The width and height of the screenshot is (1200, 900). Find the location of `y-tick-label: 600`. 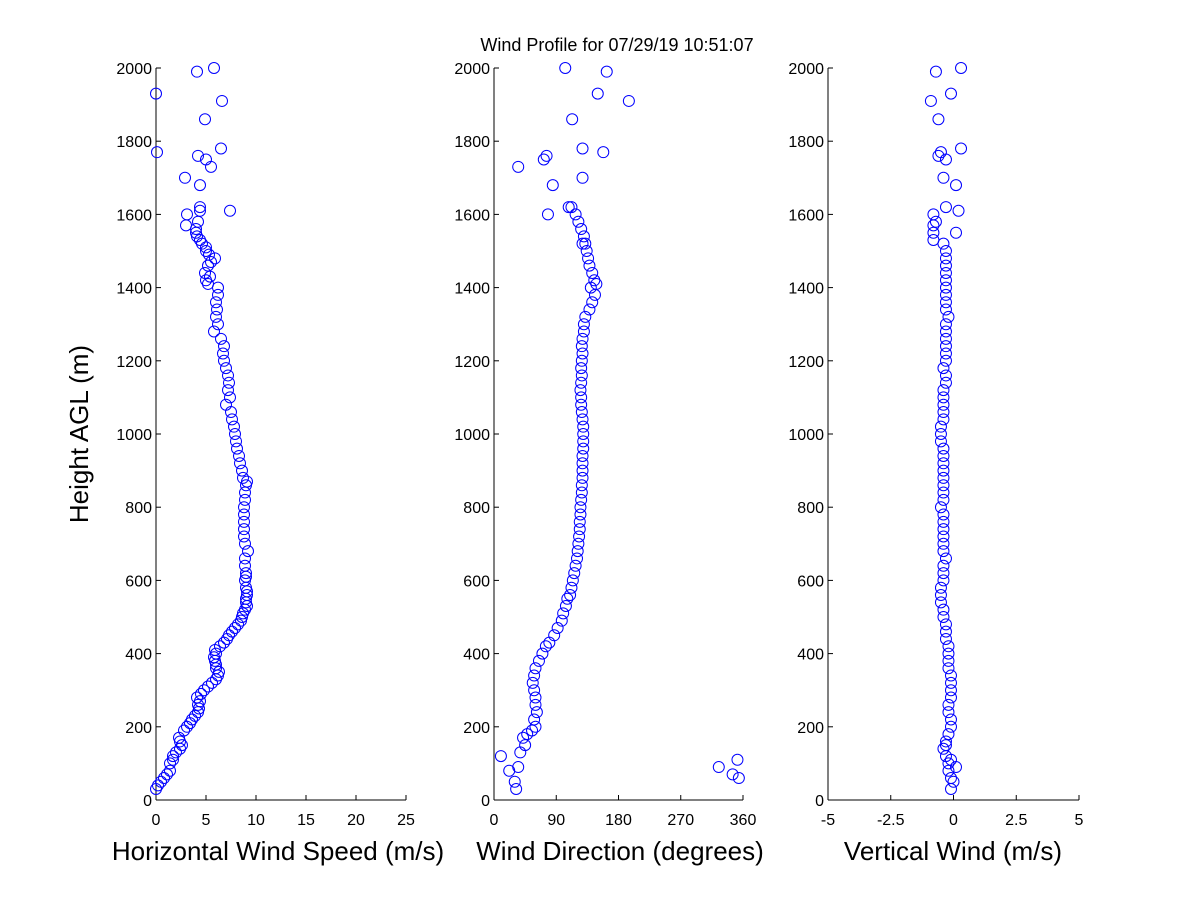

y-tick-label: 600 is located at coordinates (810, 581).